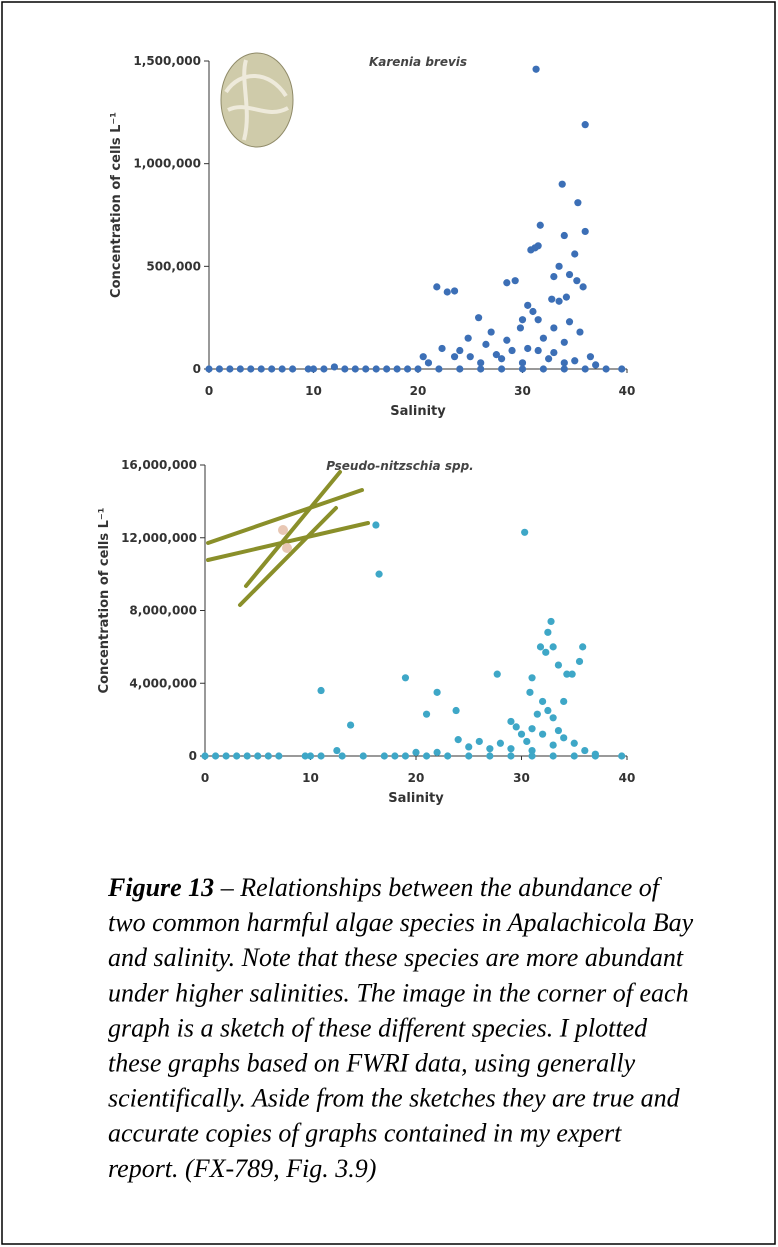  What do you see at coordinates (163, 611) in the screenshot?
I see `y-tick-label: 8,000,000` at bounding box center [163, 611].